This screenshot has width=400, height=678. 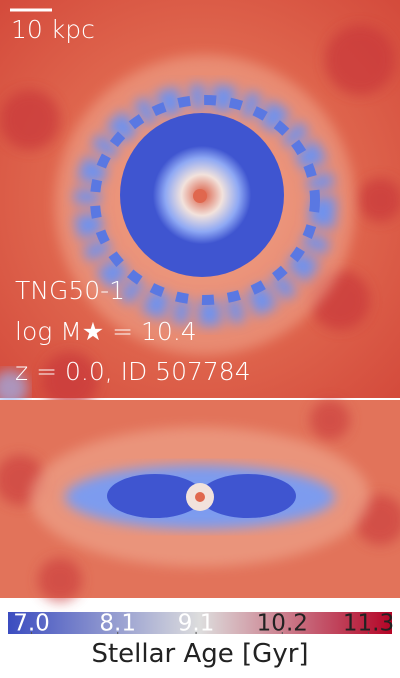 I want to click on colorbar-gradient, so click(x=200, y=623).